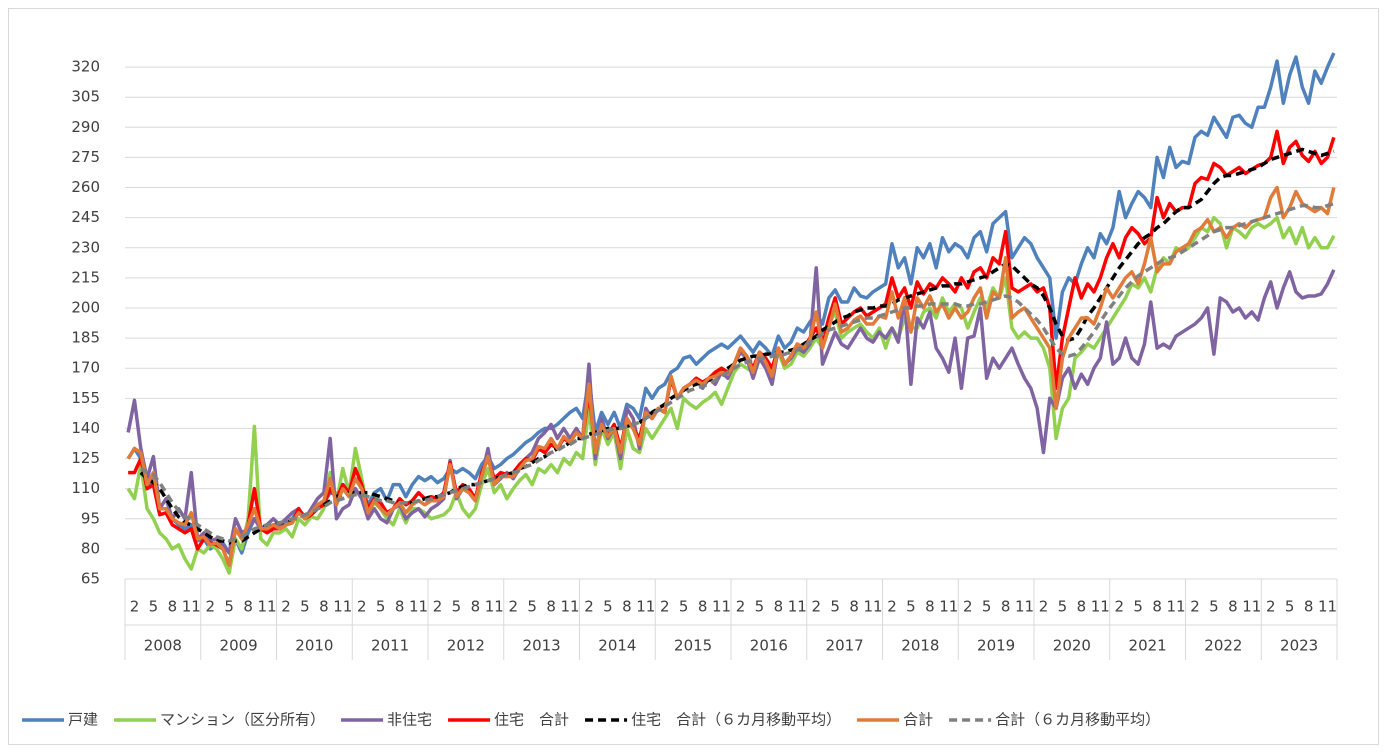 The image size is (1387, 753). What do you see at coordinates (85, 458) in the screenshot?
I see `y-tick-label: 125` at bounding box center [85, 458].